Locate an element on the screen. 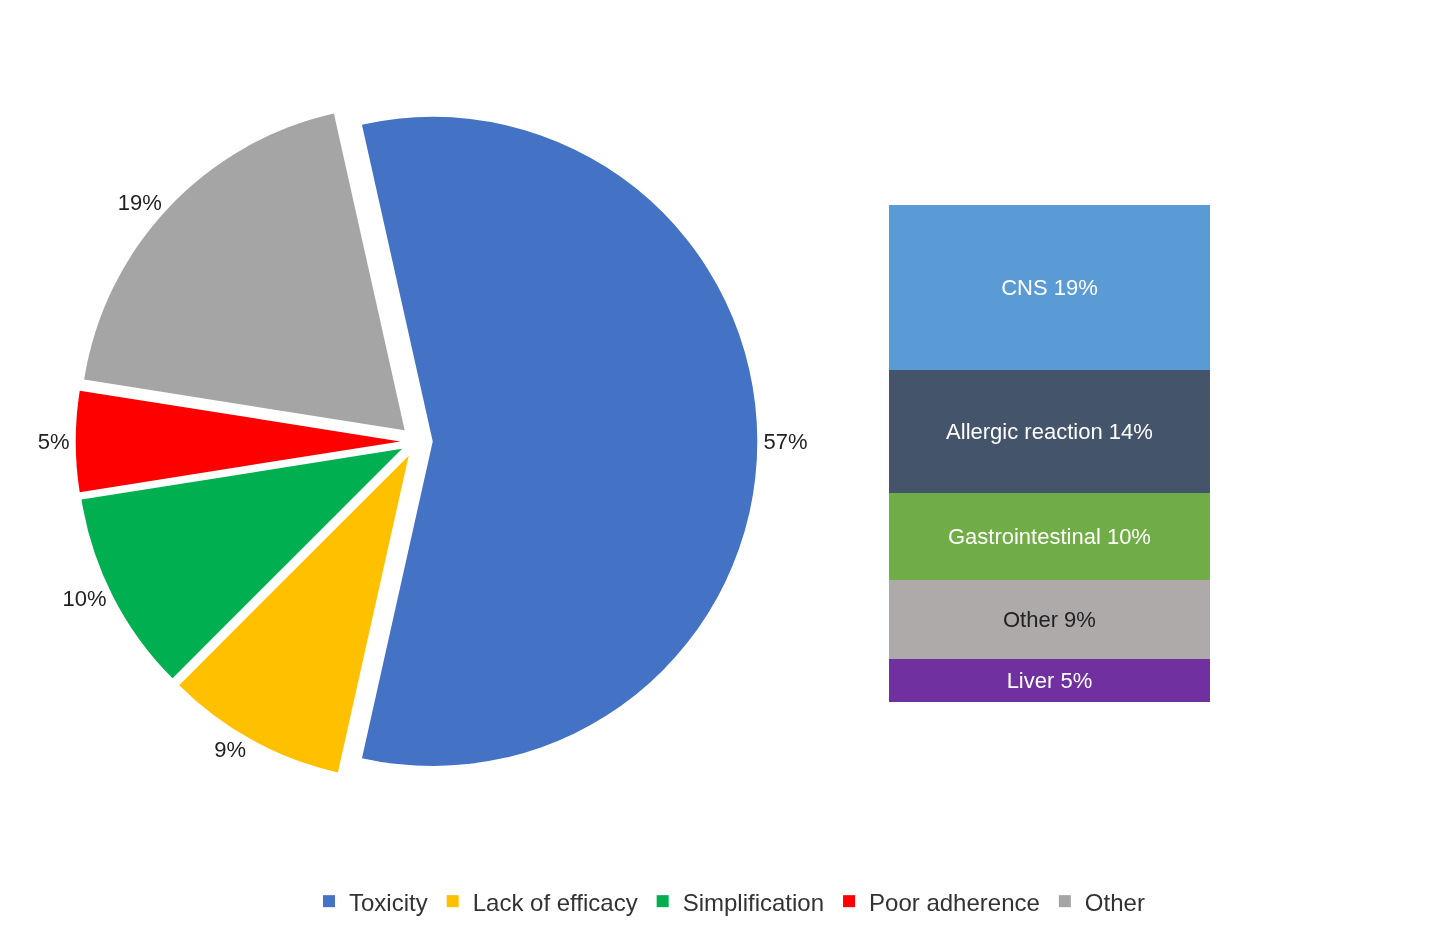 Image resolution: width=1445 pixels, height=943 pixels. data-label: Other 9% is located at coordinates (1049, 619).